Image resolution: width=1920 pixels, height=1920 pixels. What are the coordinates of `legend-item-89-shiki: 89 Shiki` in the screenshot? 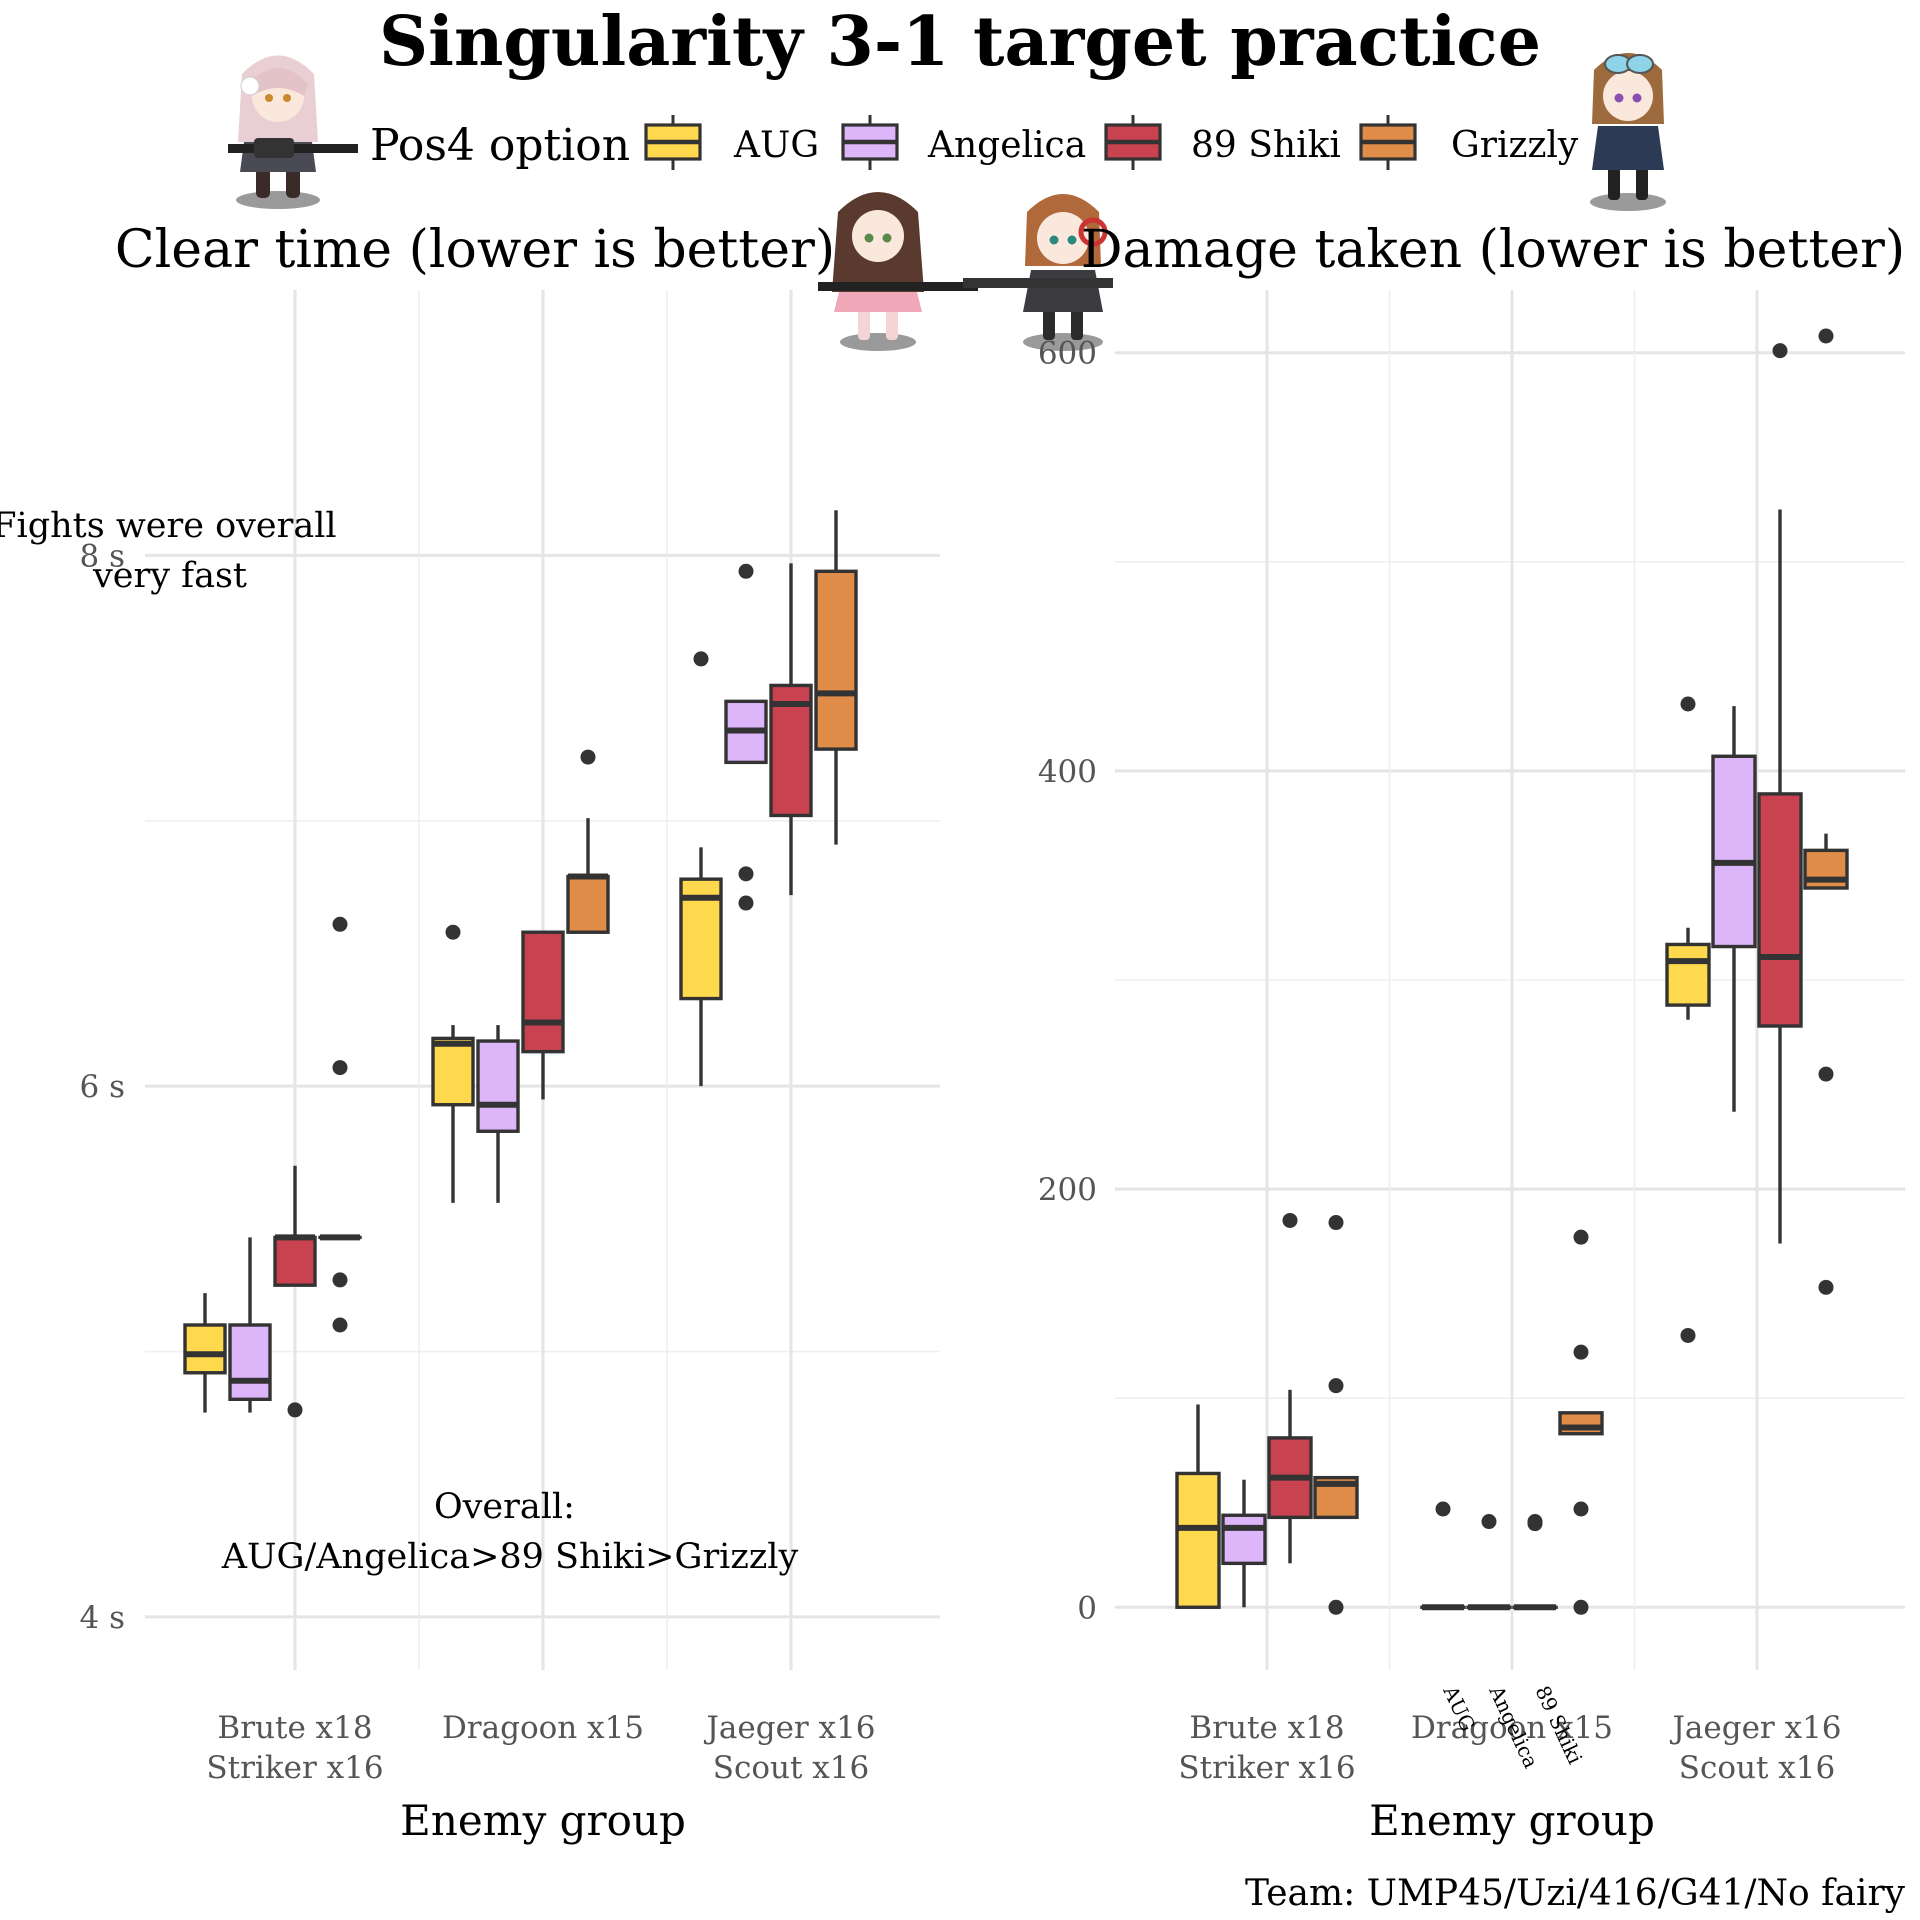 It's located at (1222, 142).